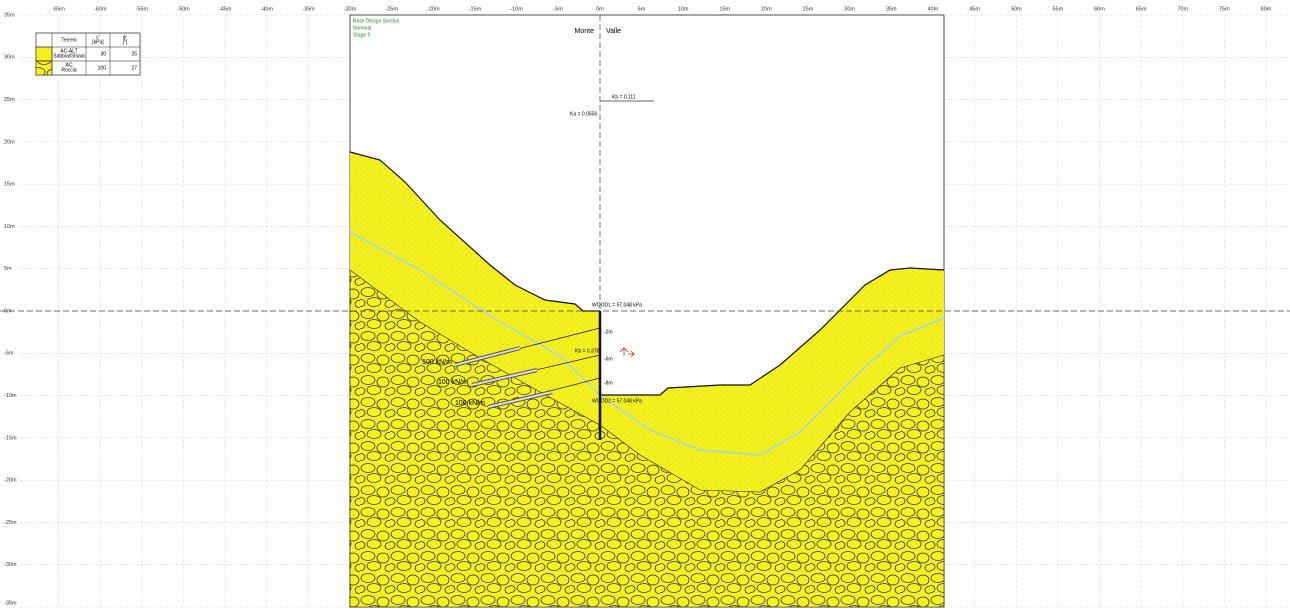  Describe the element at coordinates (766, 9) in the screenshot. I see `x-axis-label: 20m` at that location.